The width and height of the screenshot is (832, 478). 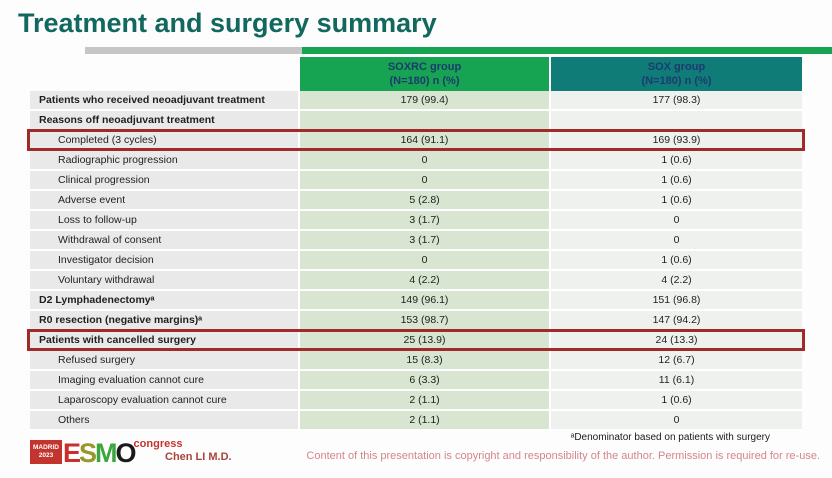 I want to click on sox-value: 4 (2.2), so click(x=676, y=281).